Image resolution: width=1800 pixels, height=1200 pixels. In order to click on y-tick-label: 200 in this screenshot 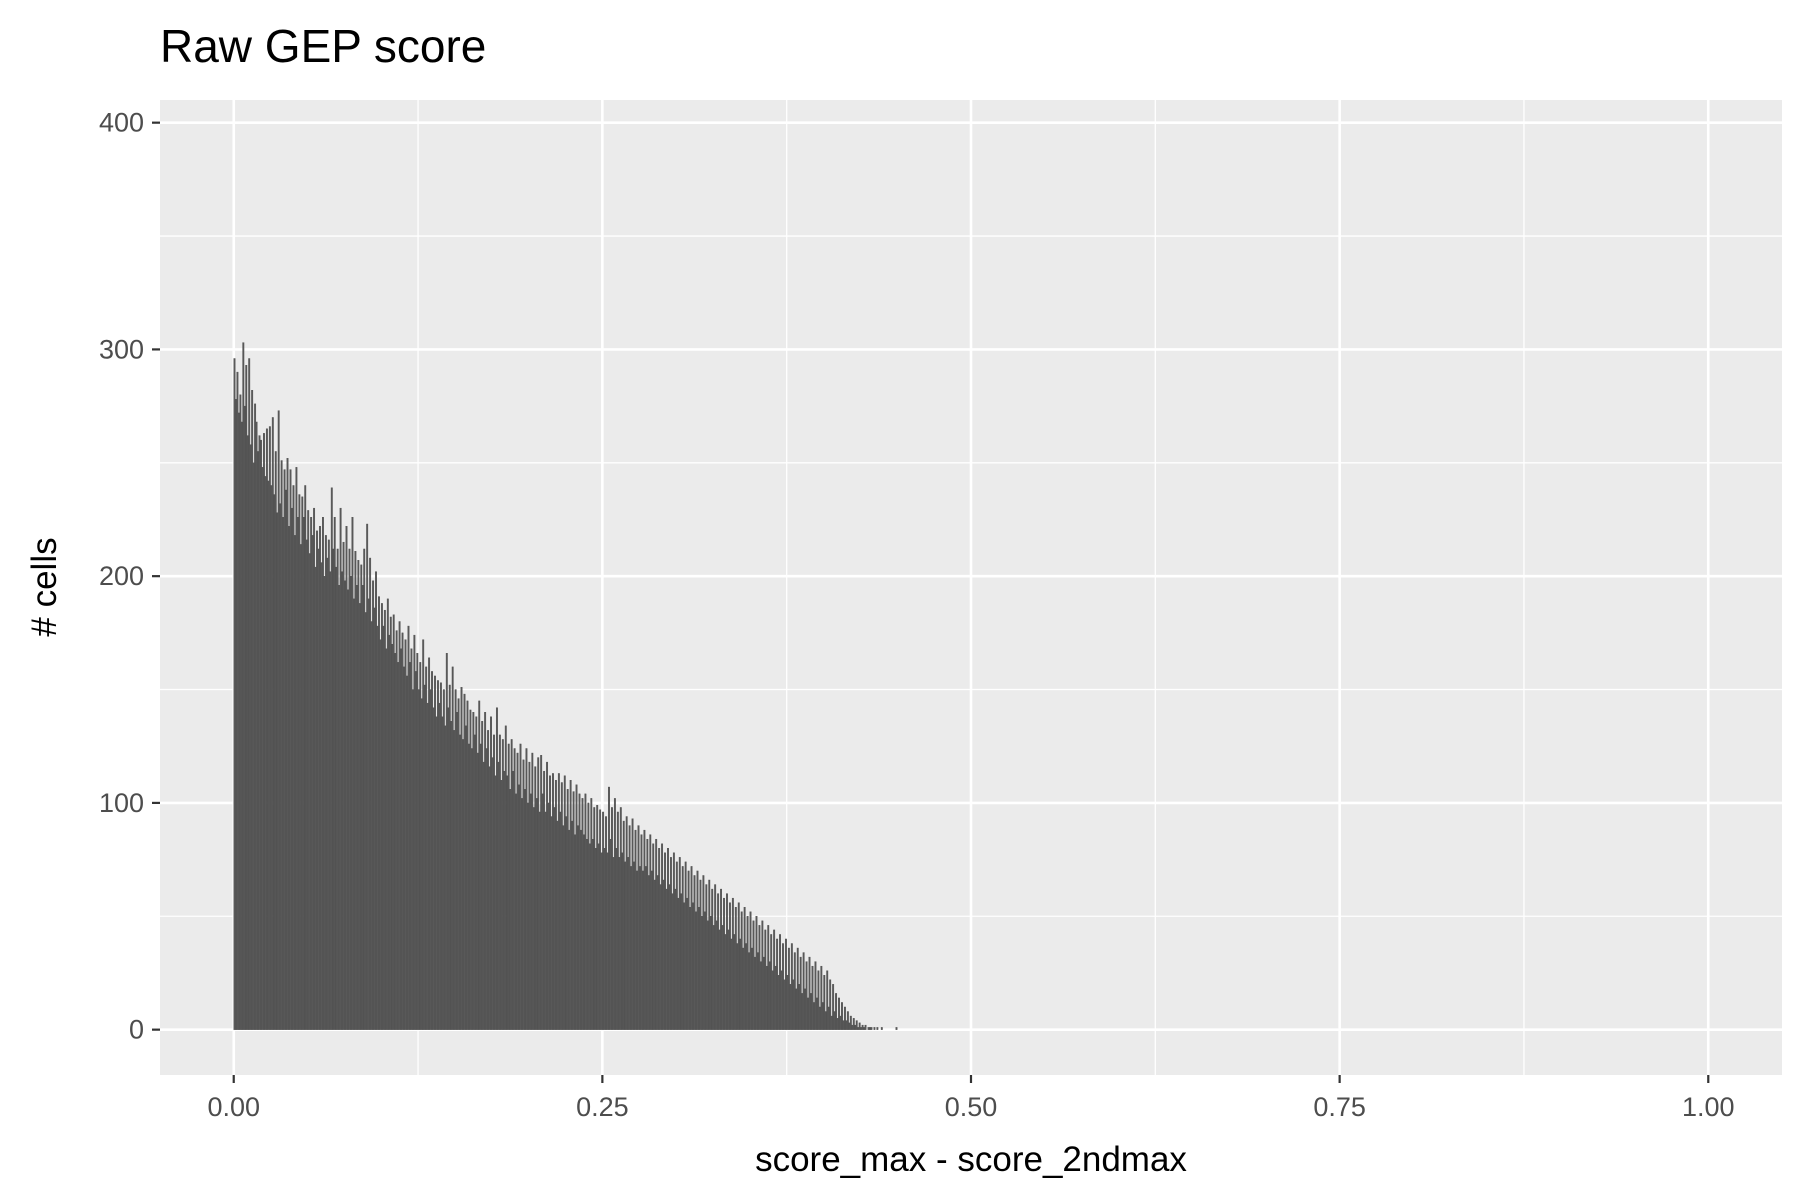, I will do `click(121, 576)`.